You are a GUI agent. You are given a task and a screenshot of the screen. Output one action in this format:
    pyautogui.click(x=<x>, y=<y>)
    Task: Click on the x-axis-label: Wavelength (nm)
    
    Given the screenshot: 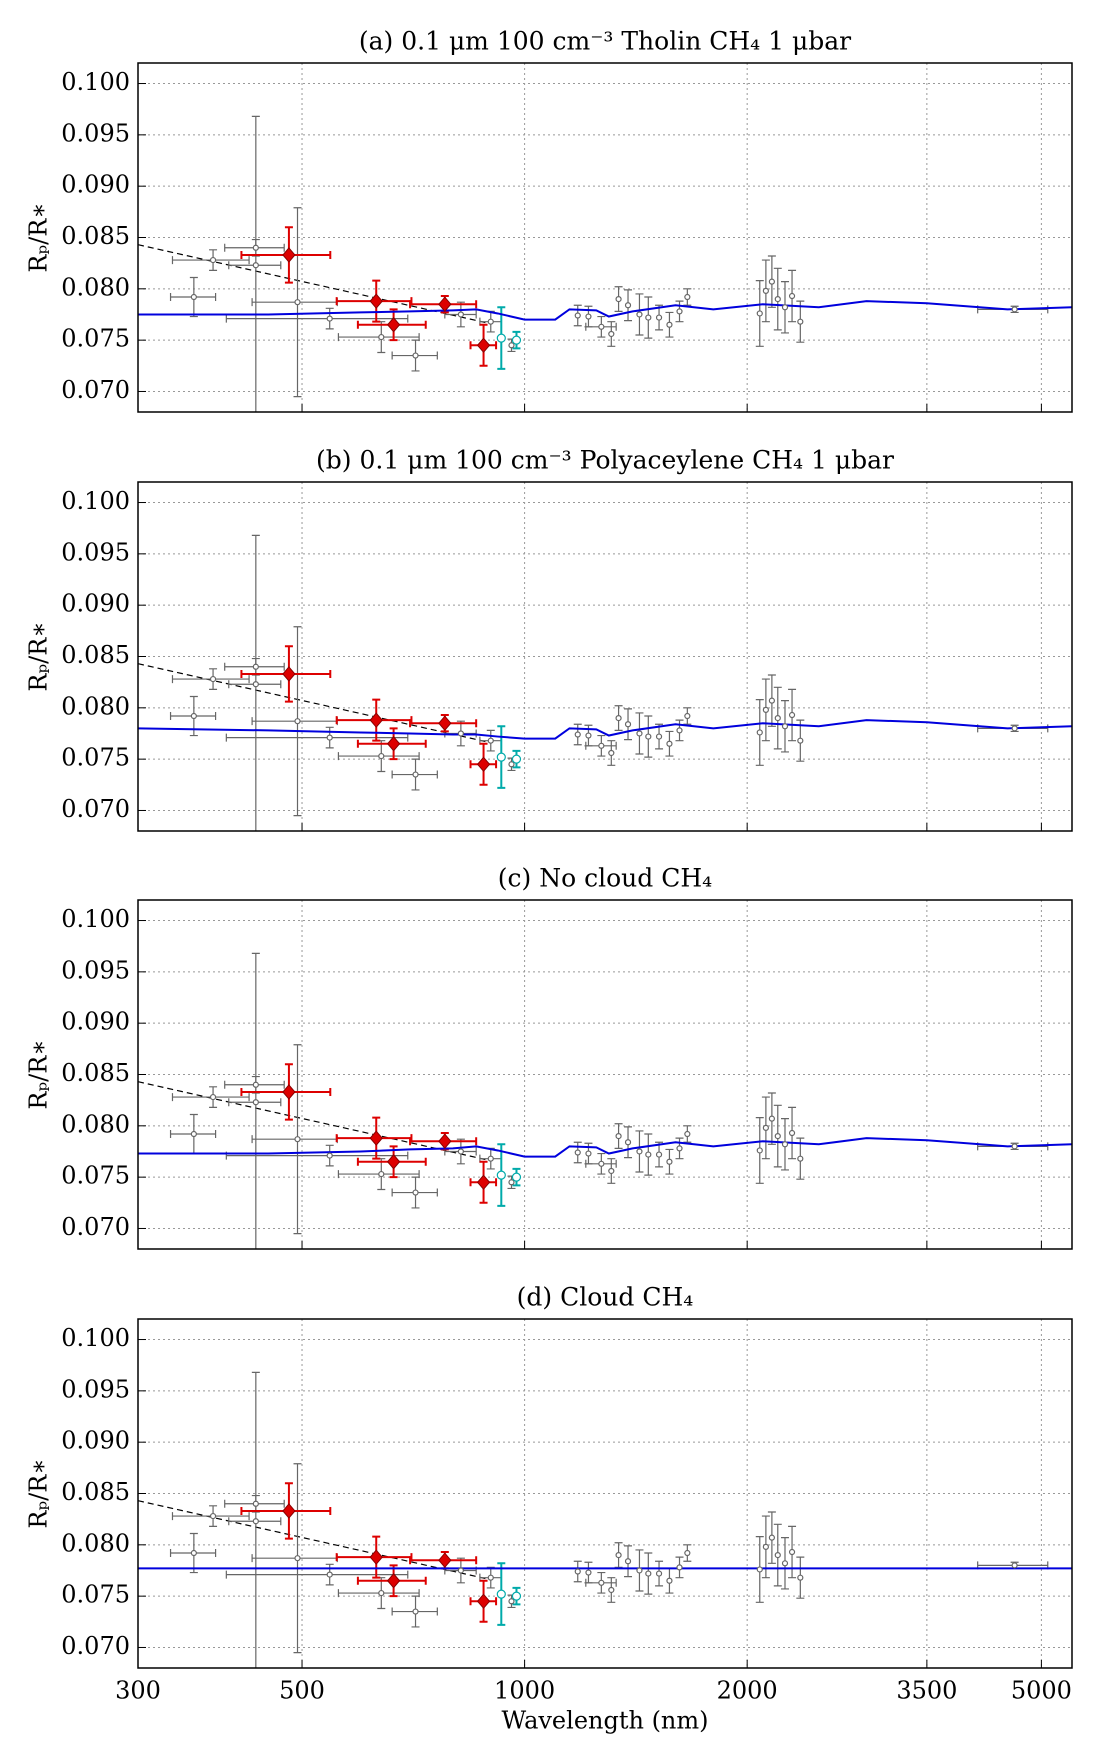 What is the action you would take?
    pyautogui.click(x=604, y=1721)
    